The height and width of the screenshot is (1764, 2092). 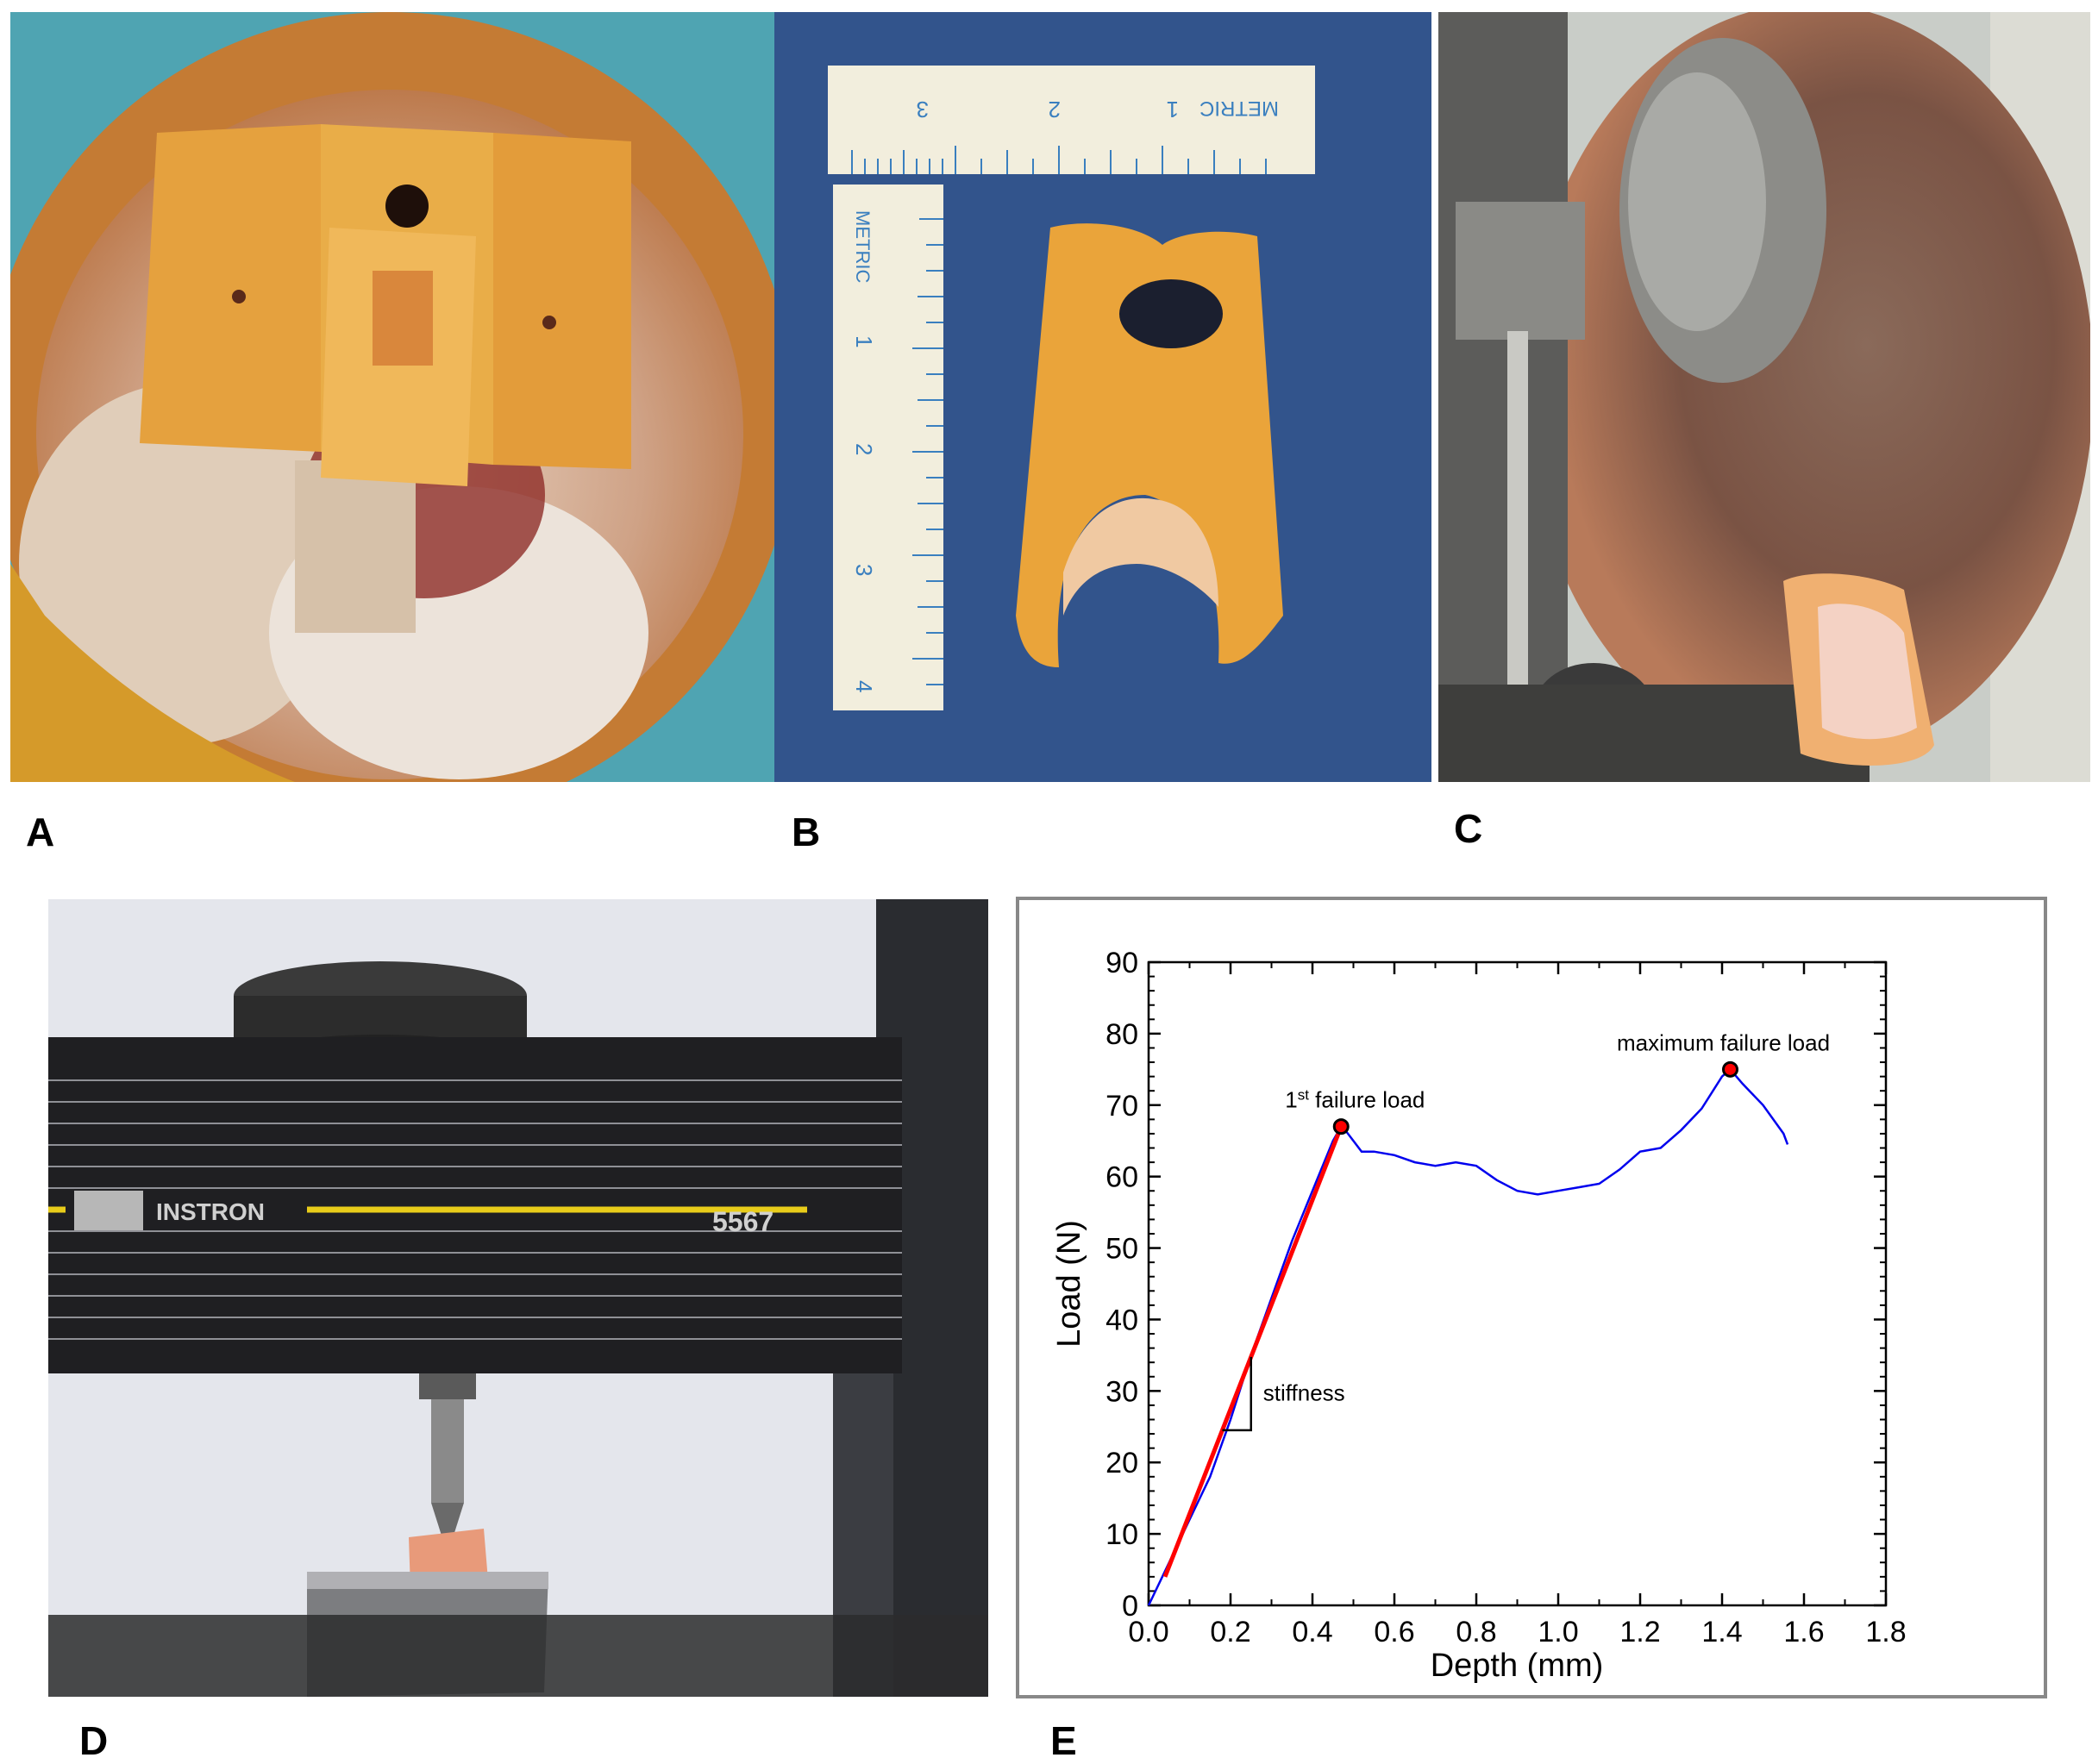 What do you see at coordinates (1122, 1320) in the screenshot?
I see `y-tick-label: 40` at bounding box center [1122, 1320].